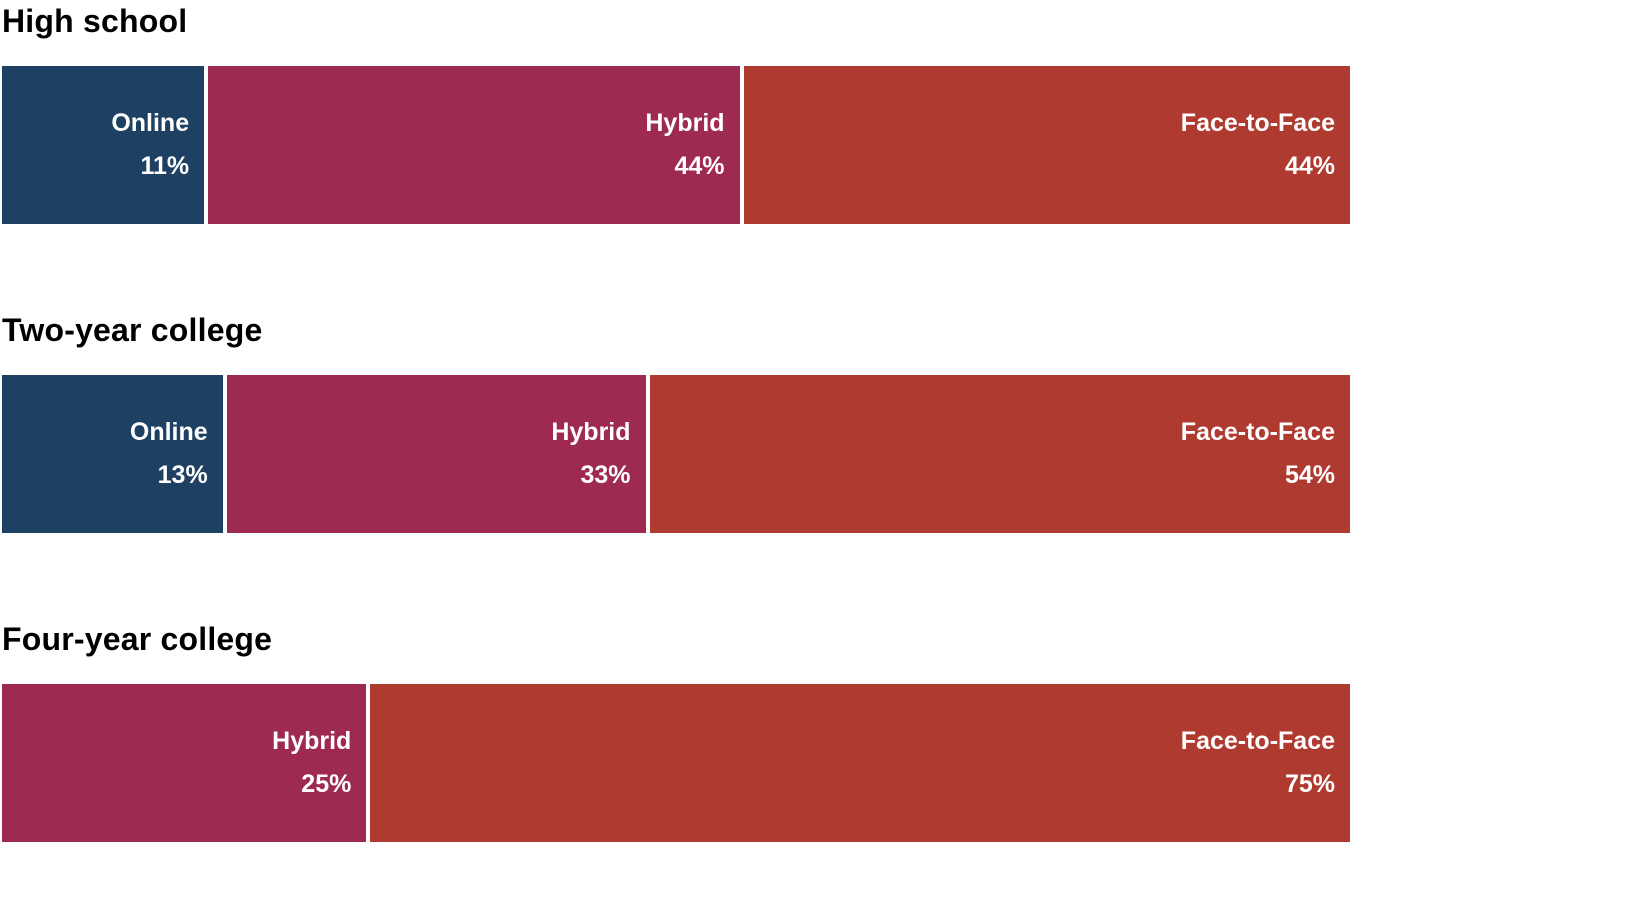 Image resolution: width=1632 pixels, height=921 pixels. I want to click on stacked-bar: Hybrid 25% Face-to-Face 75%, so click(676, 763).